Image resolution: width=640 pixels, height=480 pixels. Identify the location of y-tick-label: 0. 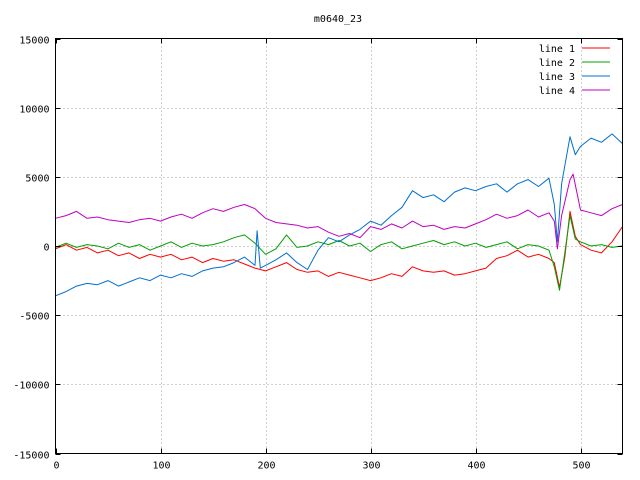
(46, 248).